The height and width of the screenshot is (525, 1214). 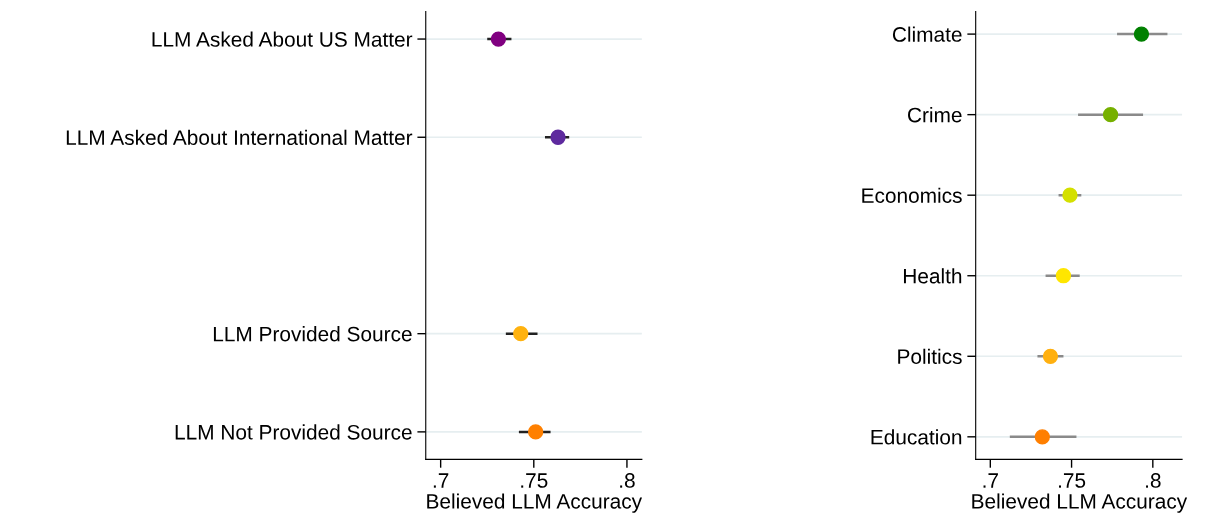 What do you see at coordinates (312, 334) in the screenshot?
I see `y-tick-label: LLM Provided Source` at bounding box center [312, 334].